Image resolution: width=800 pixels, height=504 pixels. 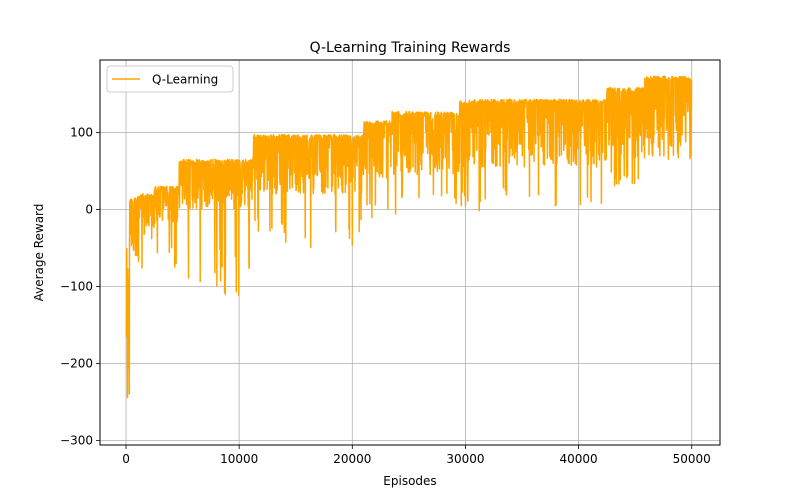 I want to click on y-tick-label: 100, so click(x=81, y=132).